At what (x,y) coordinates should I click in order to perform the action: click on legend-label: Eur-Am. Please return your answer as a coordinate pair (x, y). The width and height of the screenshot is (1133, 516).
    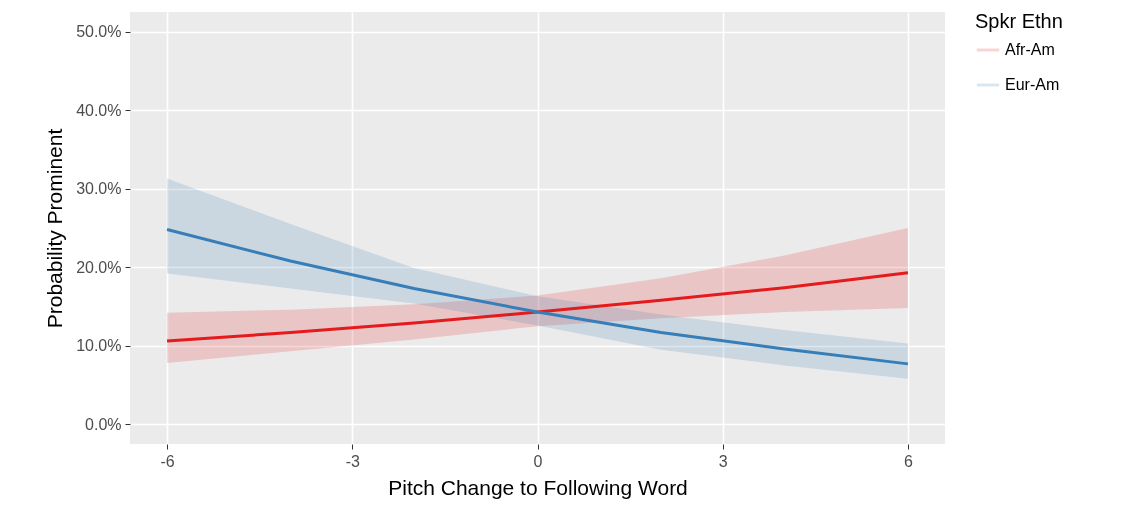
    Looking at the image, I should click on (1032, 84).